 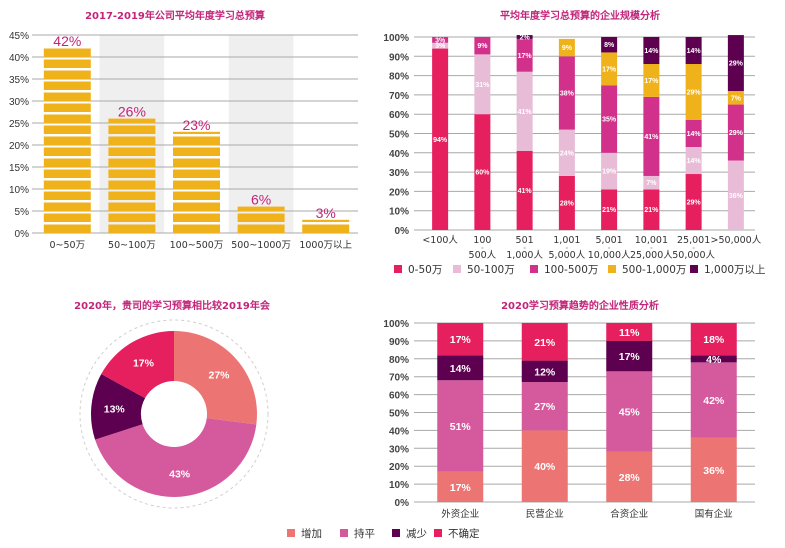 What do you see at coordinates (609, 210) in the screenshot?
I see `data-label: 21%` at bounding box center [609, 210].